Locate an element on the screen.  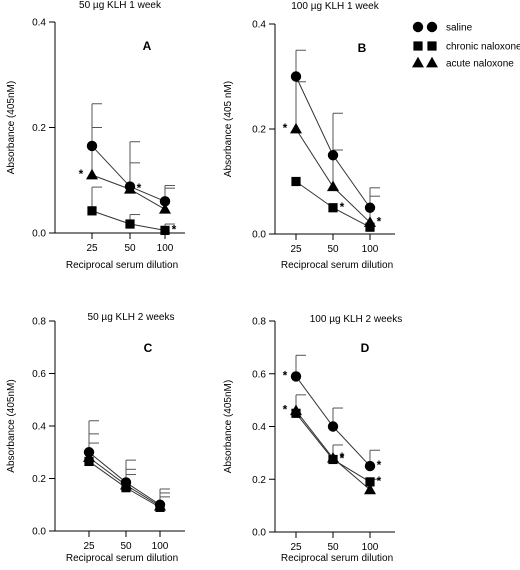
chart-title: 50 µg KLH 1 week is located at coordinates (120, 5).